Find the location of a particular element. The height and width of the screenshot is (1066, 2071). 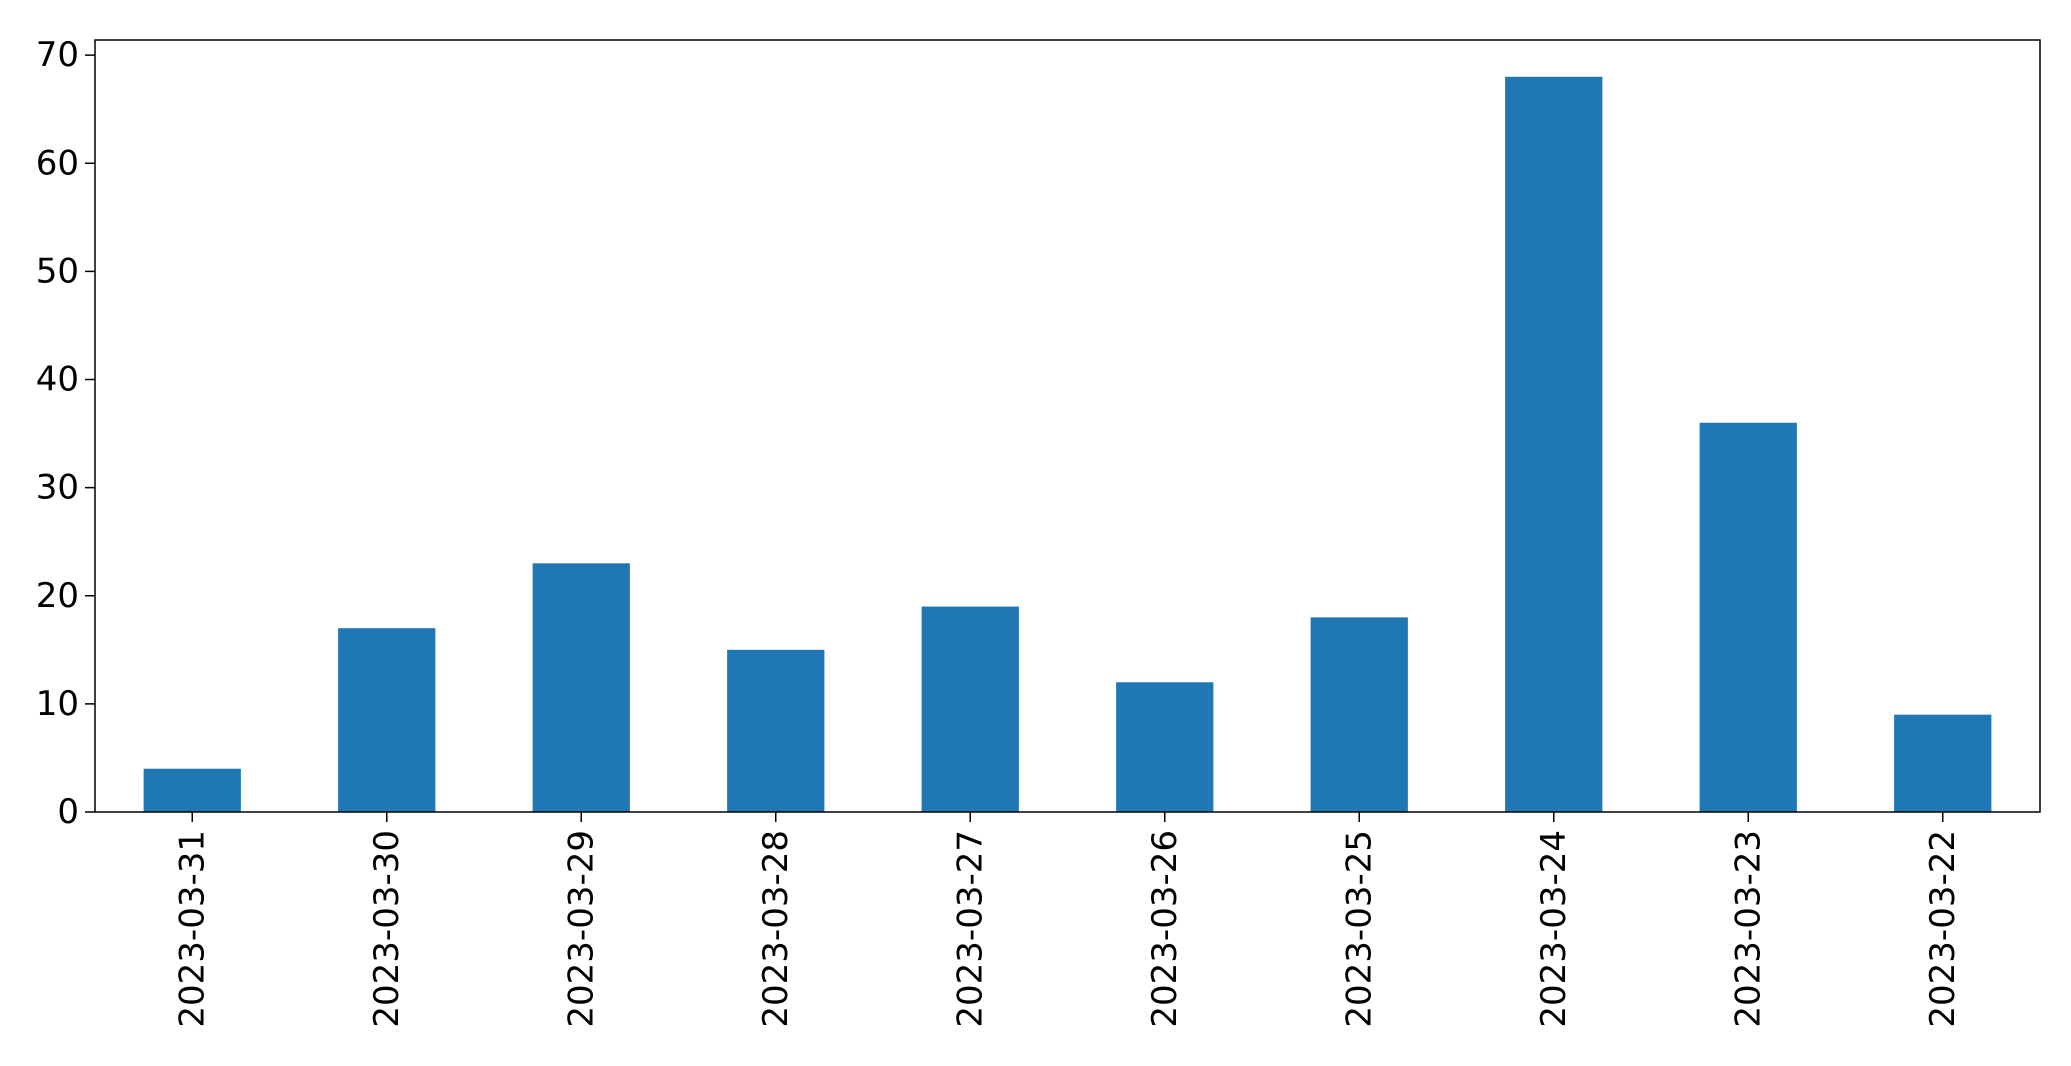

x-tick-label: 2023-03-23 is located at coordinates (1748, 929).